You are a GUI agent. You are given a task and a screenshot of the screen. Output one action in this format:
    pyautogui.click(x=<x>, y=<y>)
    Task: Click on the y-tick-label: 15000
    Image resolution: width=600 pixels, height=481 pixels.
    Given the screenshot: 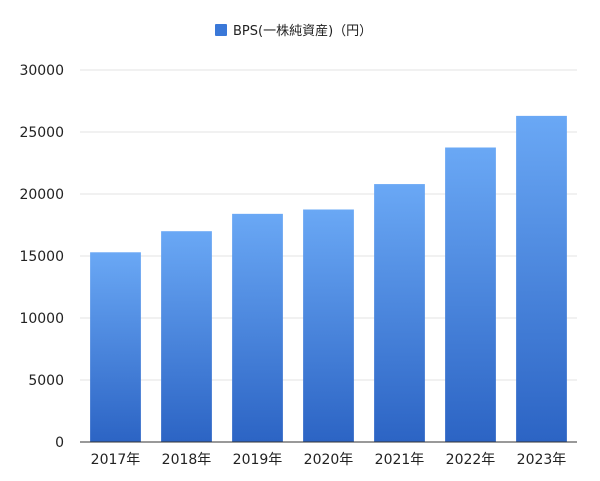 What is the action you would take?
    pyautogui.click(x=41, y=257)
    